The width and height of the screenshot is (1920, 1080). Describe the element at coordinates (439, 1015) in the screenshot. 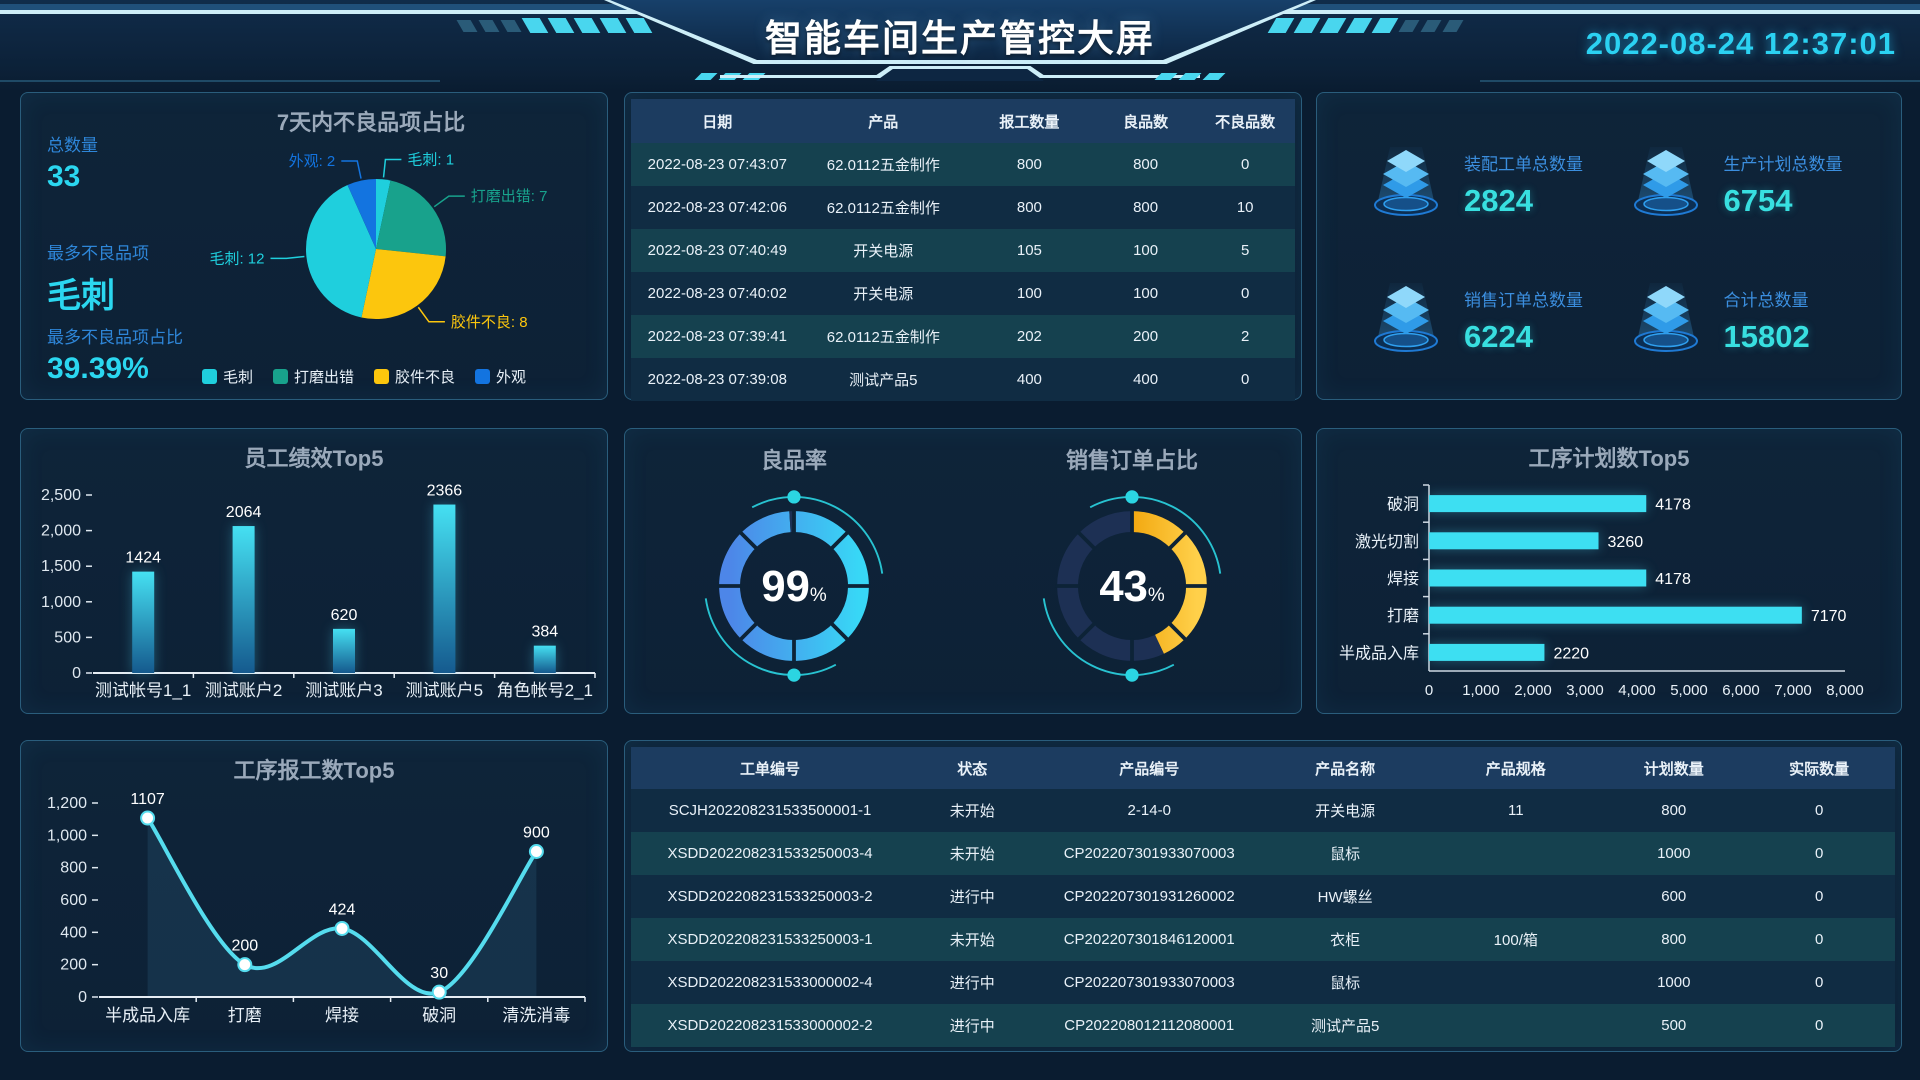

I see `category-label: 破洞` at that location.